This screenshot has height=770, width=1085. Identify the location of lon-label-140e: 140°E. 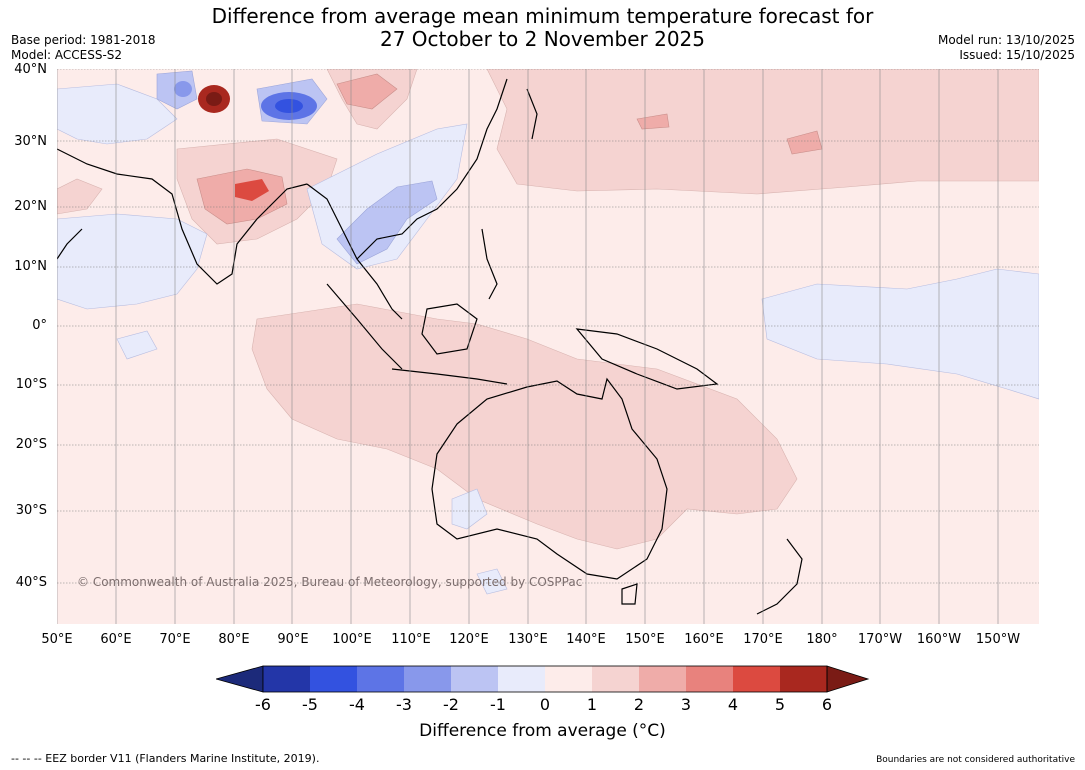
(586, 639).